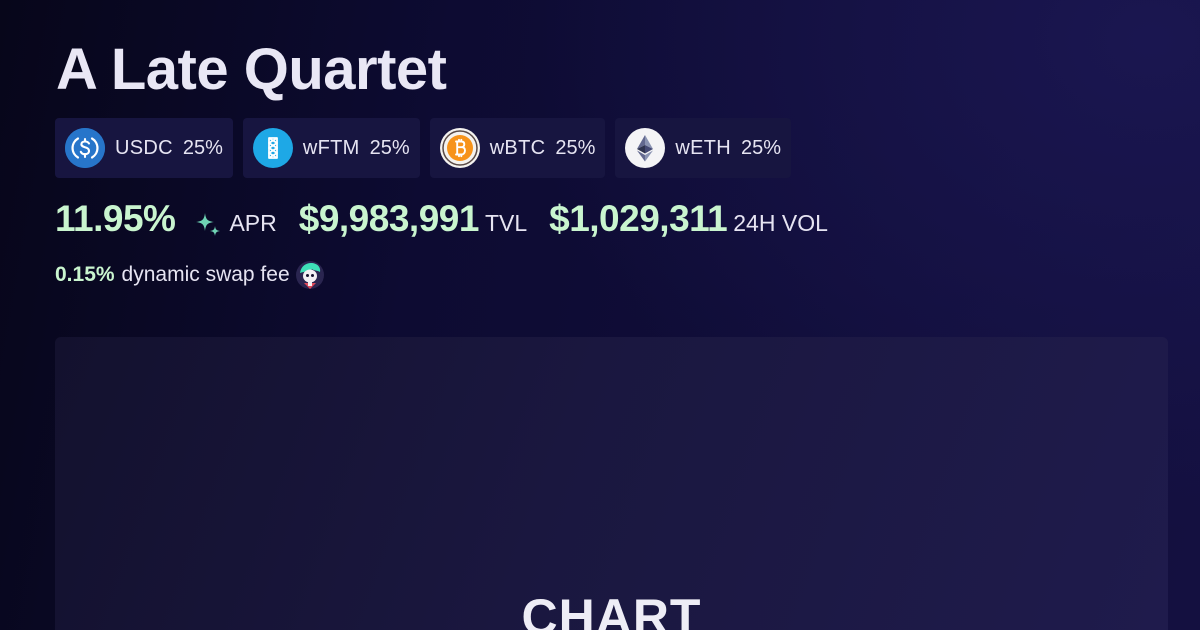 This screenshot has height=630, width=1200. I want to click on token-chip-weth: wETH 25%, so click(703, 148).